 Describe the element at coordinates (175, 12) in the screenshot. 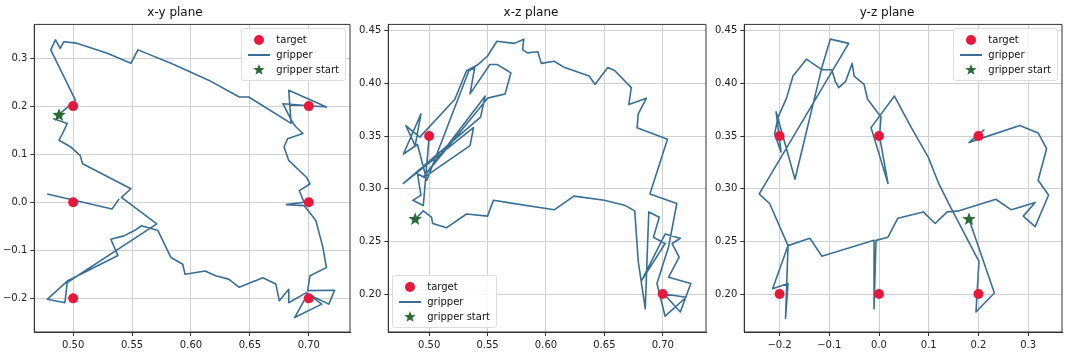

I see `chart-title: x-y plane` at that location.